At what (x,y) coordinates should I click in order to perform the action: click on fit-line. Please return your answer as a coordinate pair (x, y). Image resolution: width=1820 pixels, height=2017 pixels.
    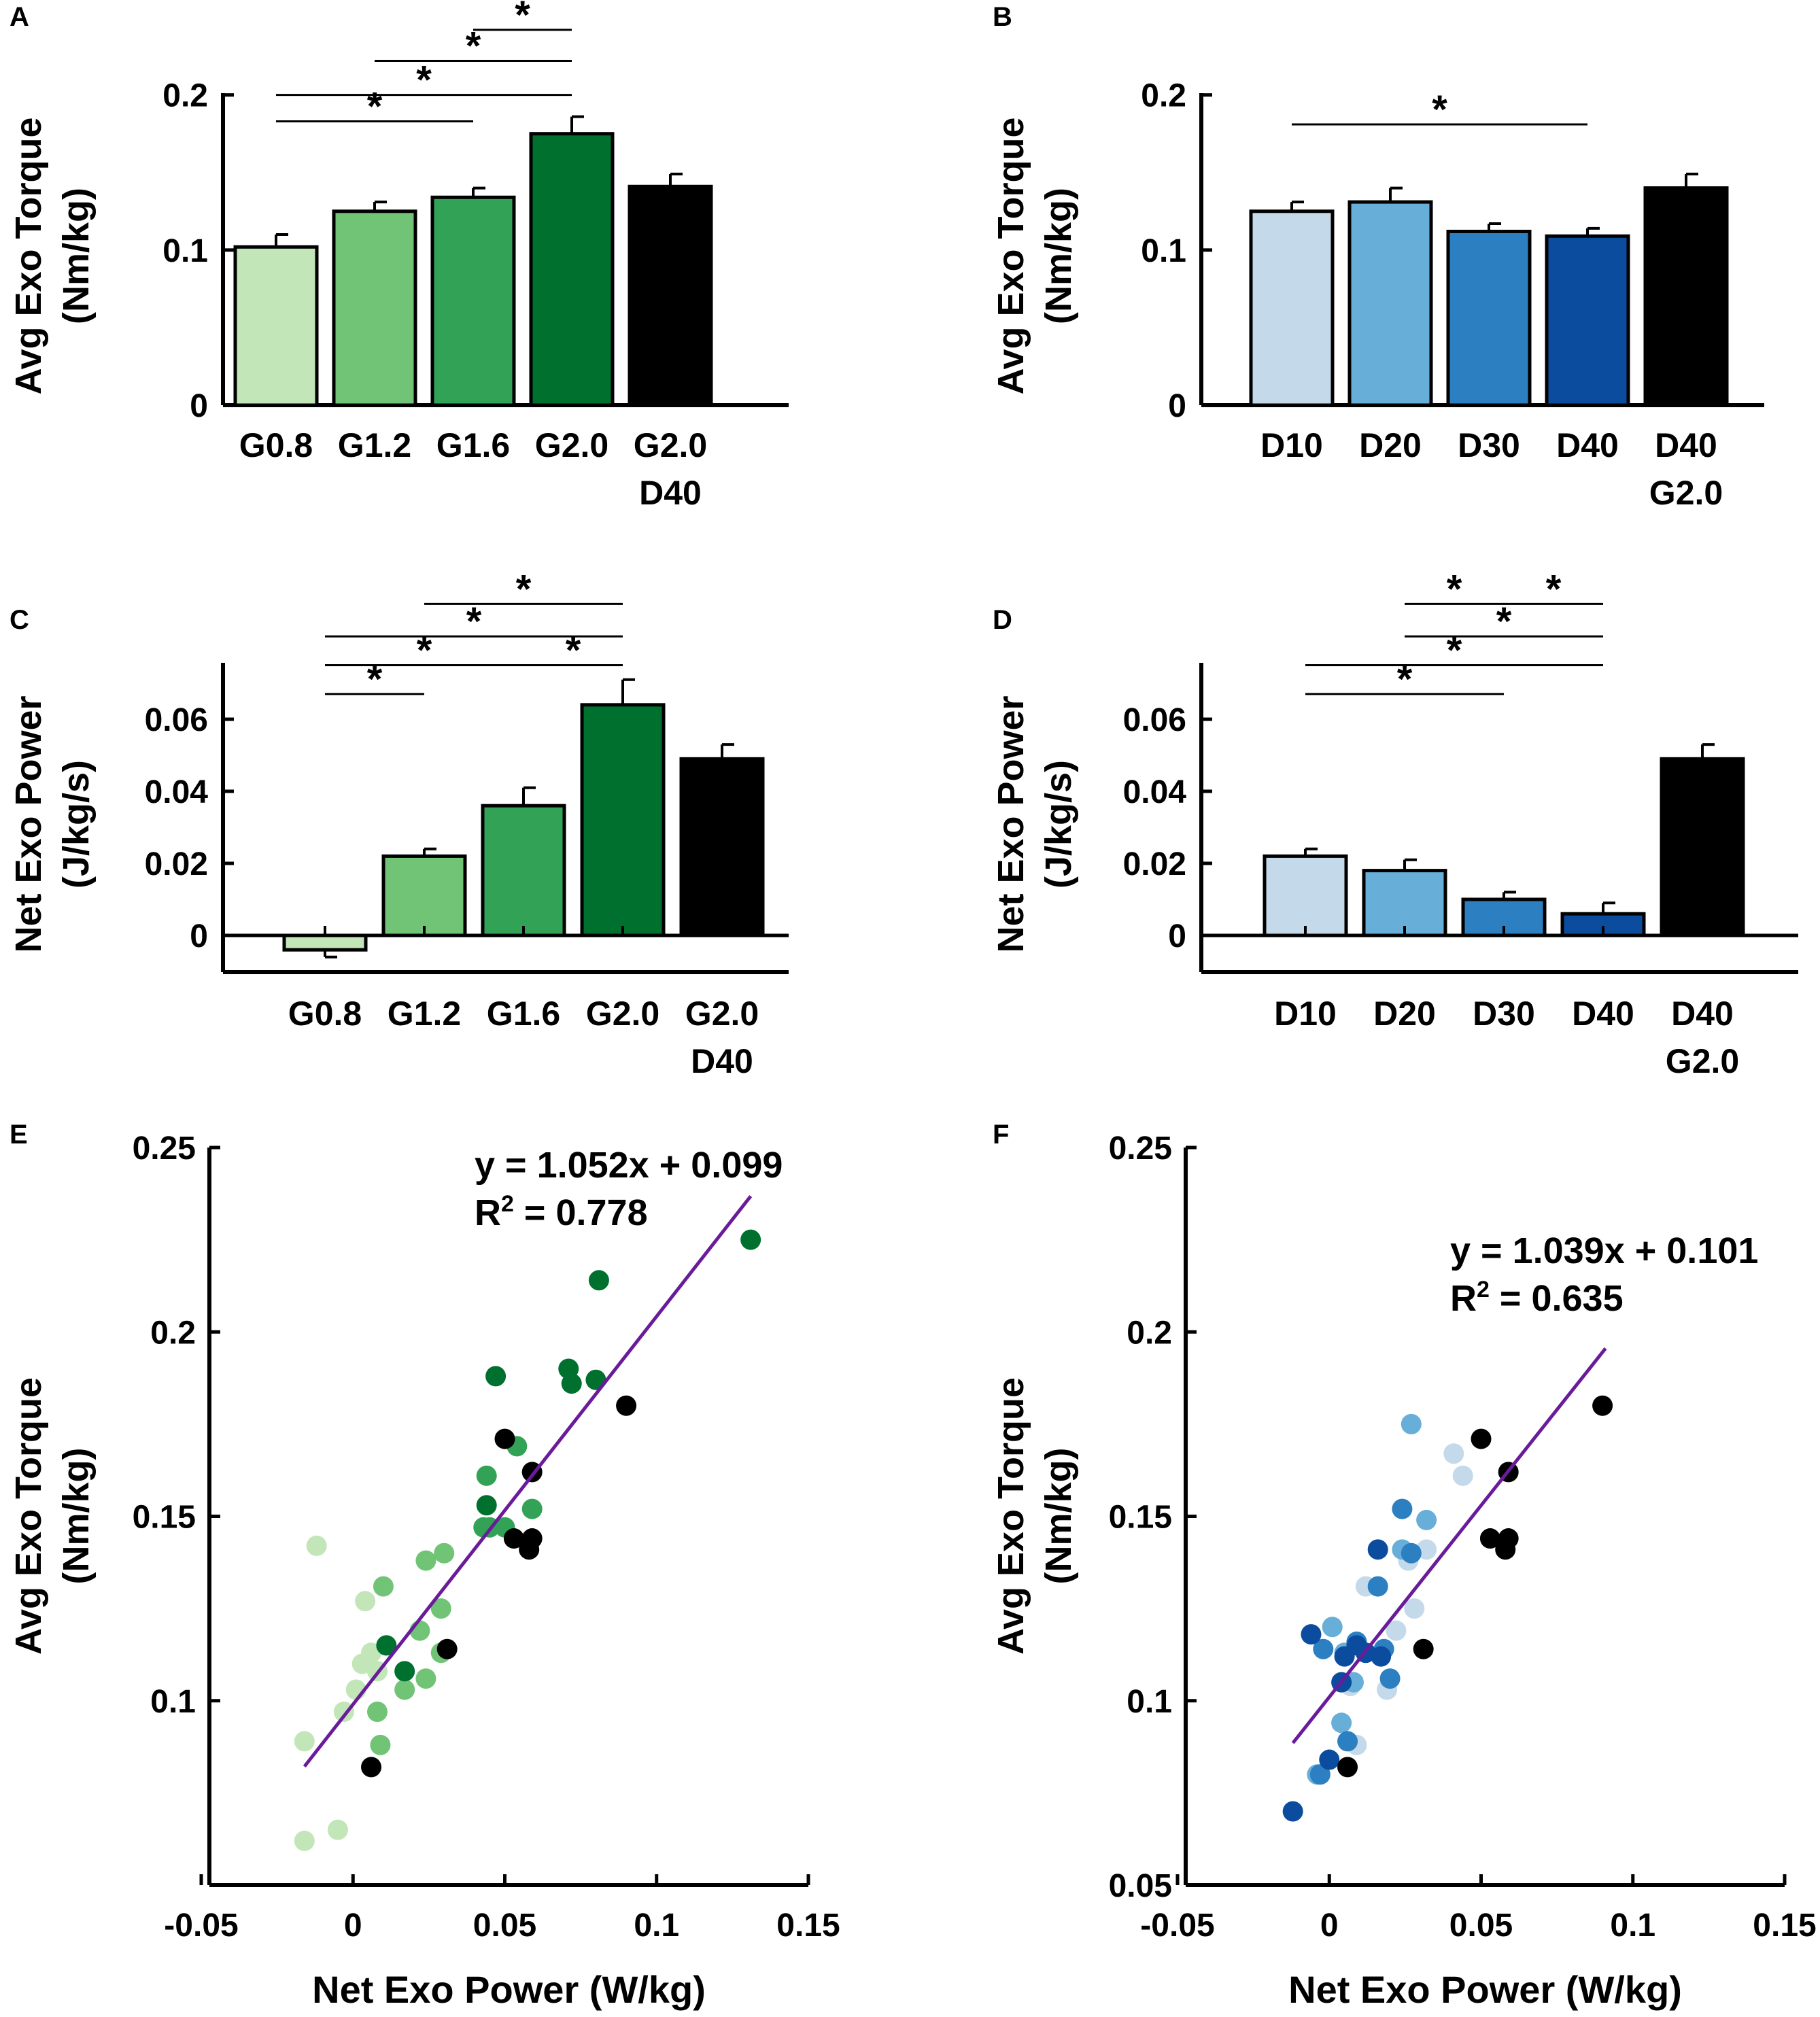
    Looking at the image, I should click on (528, 1481).